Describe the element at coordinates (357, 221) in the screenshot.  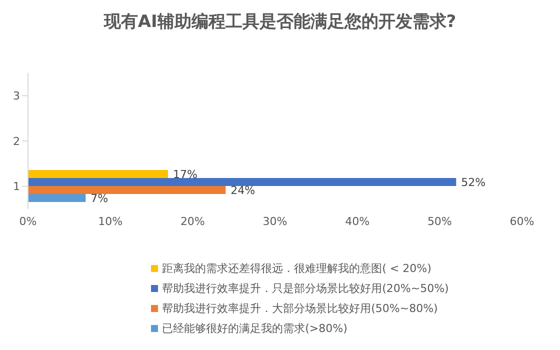
I see `x-tick-label: 40%` at that location.